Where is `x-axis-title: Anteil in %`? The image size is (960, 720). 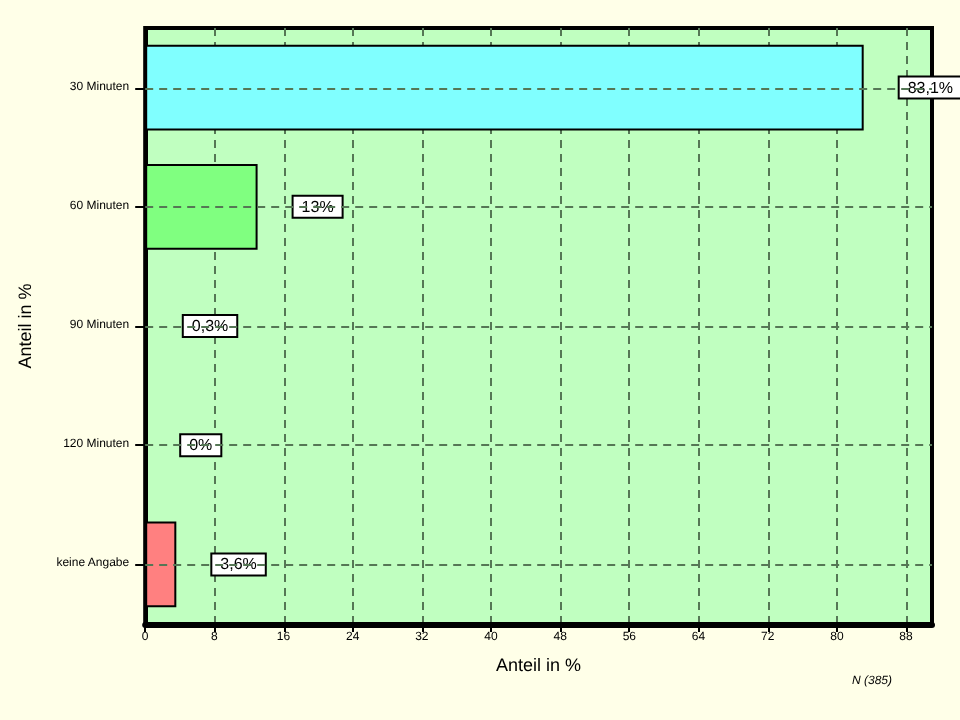 x-axis-title: Anteil in % is located at coordinates (539, 665).